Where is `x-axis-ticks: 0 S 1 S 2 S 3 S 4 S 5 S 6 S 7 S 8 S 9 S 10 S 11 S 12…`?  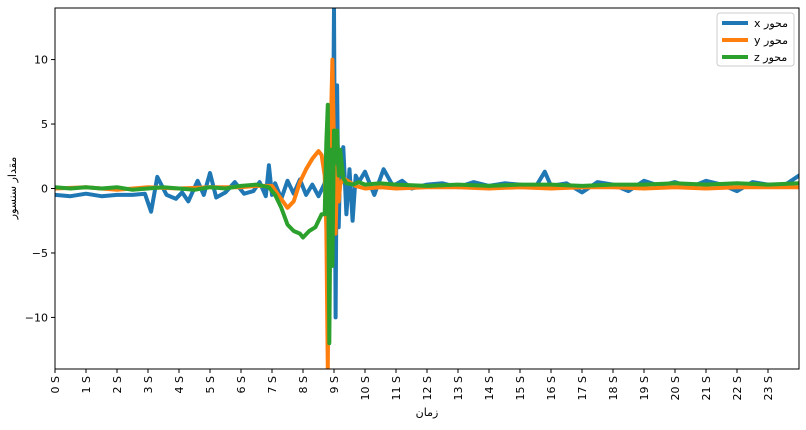 x-axis-ticks: 0 S 1 S 2 S 3 S 4 S 5 S 6 S 7 S 8 S 9 S 10 S 11 S 12… is located at coordinates (412, 384).